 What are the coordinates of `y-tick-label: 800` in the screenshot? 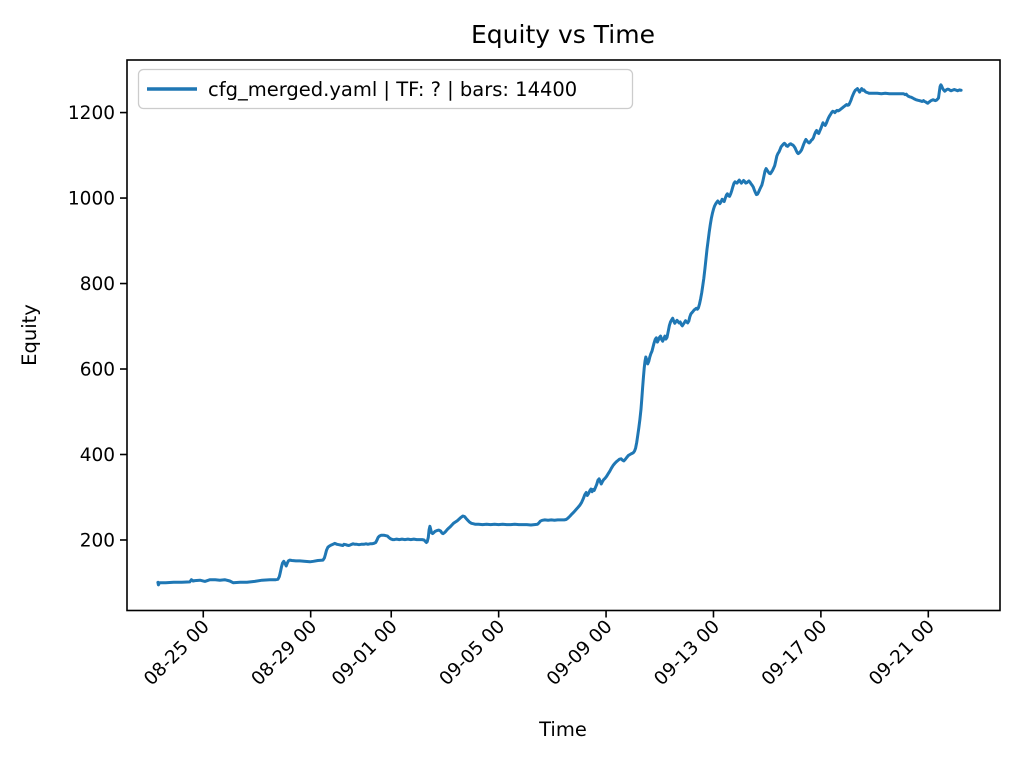 It's located at (97, 284).